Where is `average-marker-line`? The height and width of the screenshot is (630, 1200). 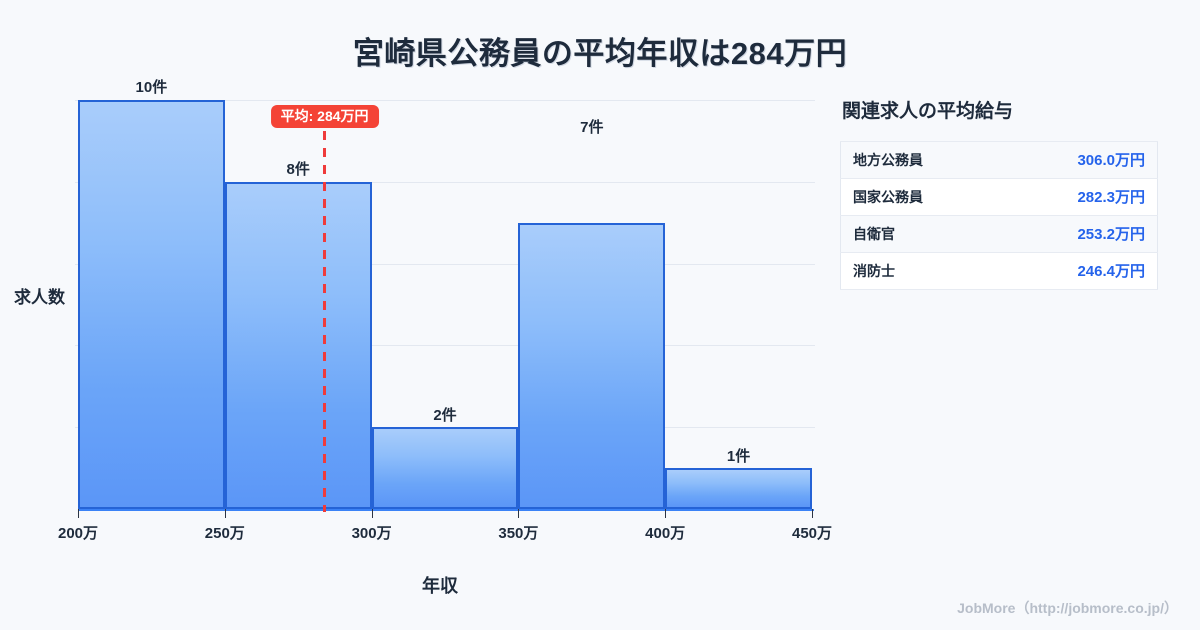
average-marker-line is located at coordinates (324, 321).